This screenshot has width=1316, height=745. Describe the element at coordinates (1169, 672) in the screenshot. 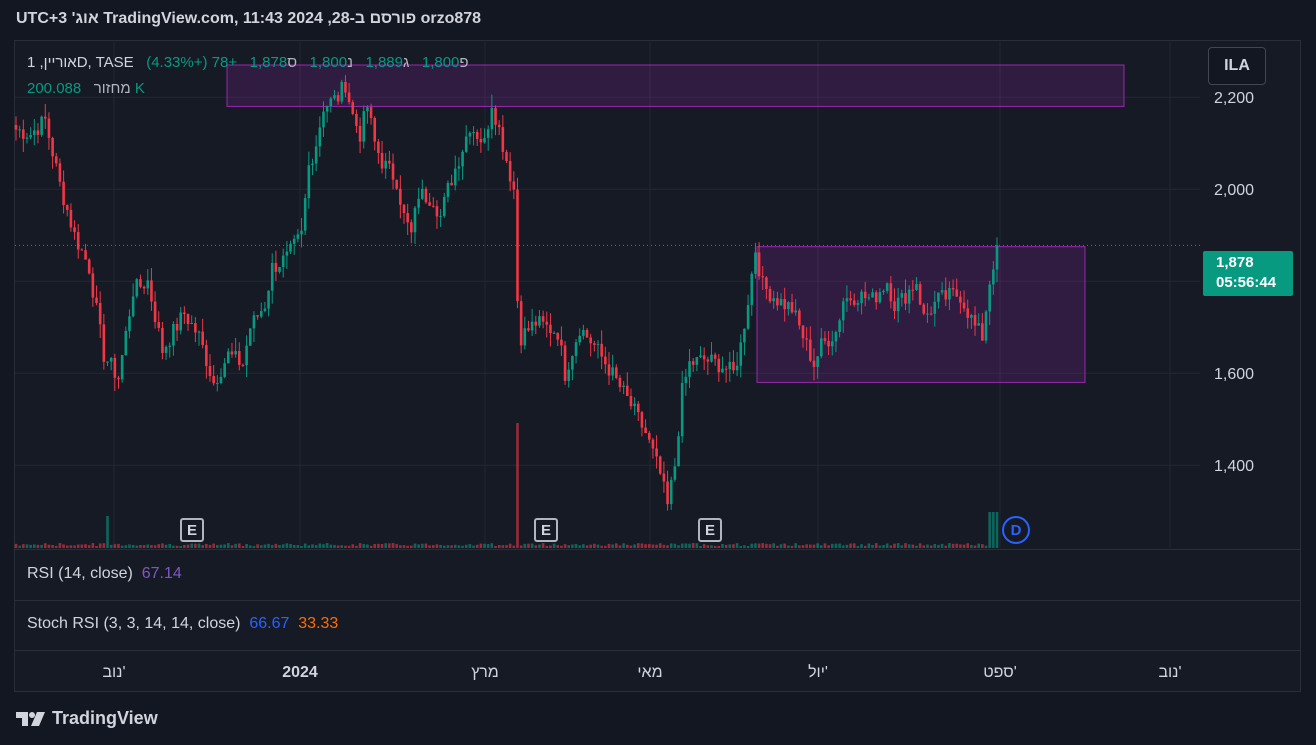

I see `time-tick-label: נוב'` at that location.